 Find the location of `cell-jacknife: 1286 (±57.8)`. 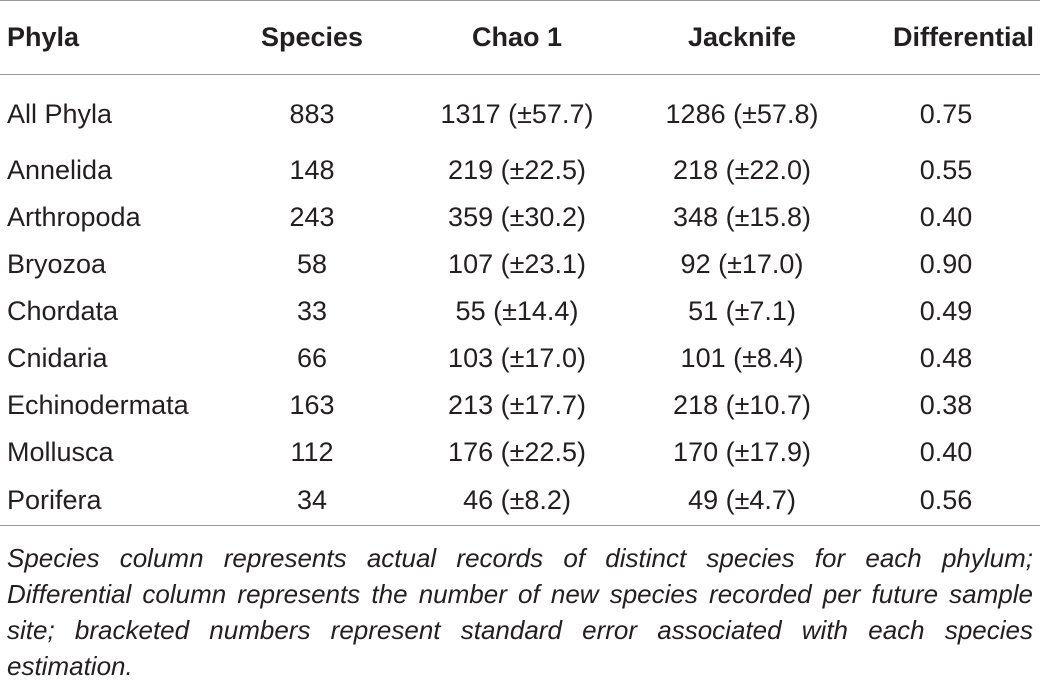

cell-jacknife: 1286 (±57.8) is located at coordinates (742, 114).